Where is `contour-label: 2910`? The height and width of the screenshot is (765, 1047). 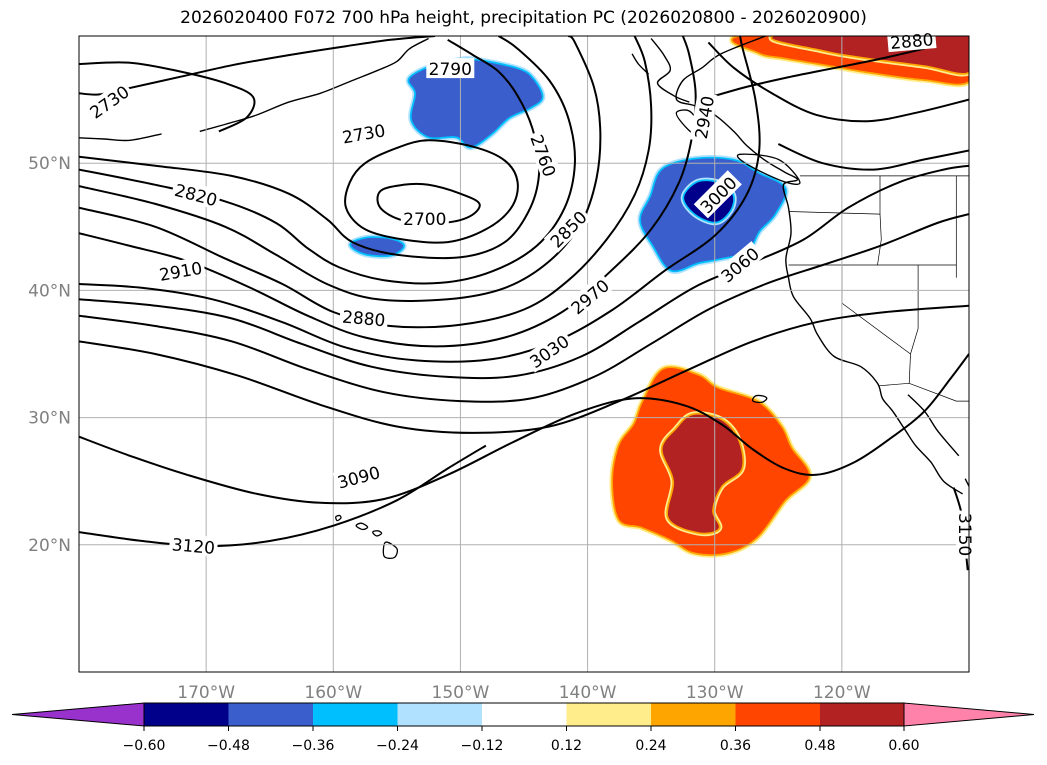 contour-label: 2910 is located at coordinates (180, 271).